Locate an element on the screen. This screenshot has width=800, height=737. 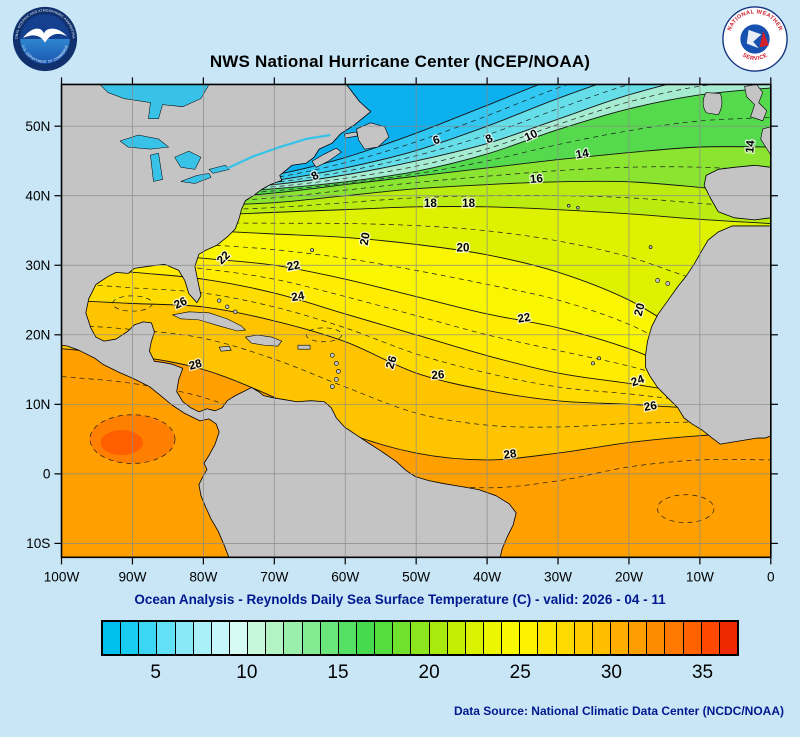
contour-label: 26 is located at coordinates (391, 362).